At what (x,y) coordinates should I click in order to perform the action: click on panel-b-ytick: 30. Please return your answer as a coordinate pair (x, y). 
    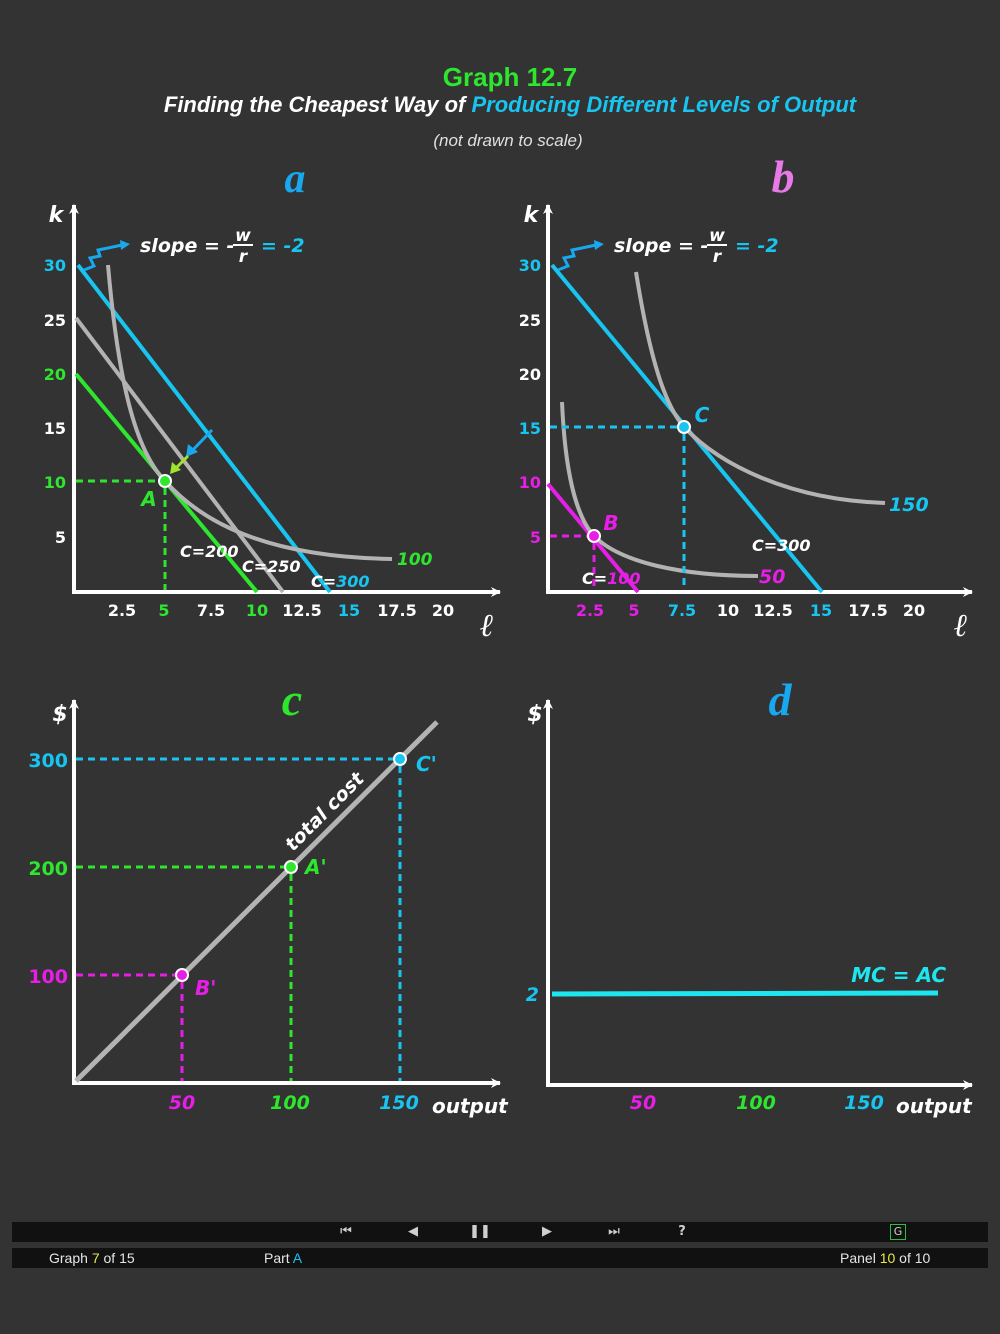
    Looking at the image, I should click on (530, 265).